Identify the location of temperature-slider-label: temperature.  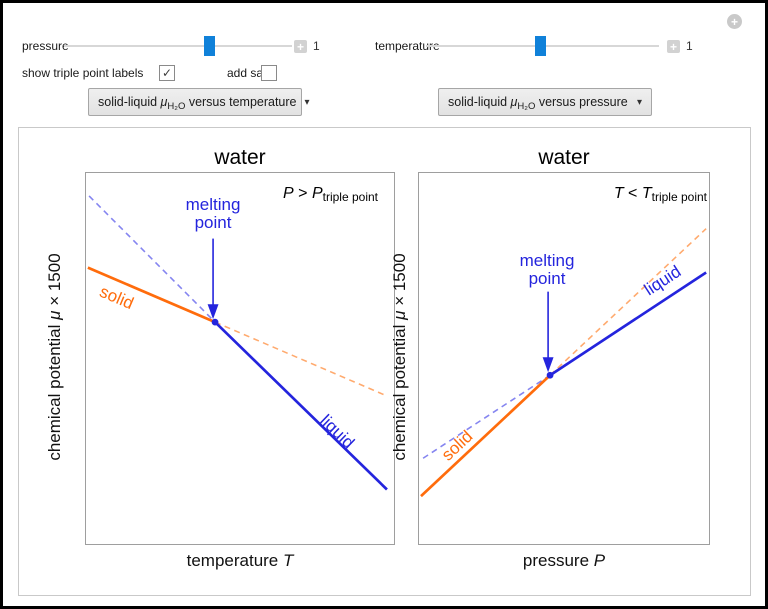
(407, 46).